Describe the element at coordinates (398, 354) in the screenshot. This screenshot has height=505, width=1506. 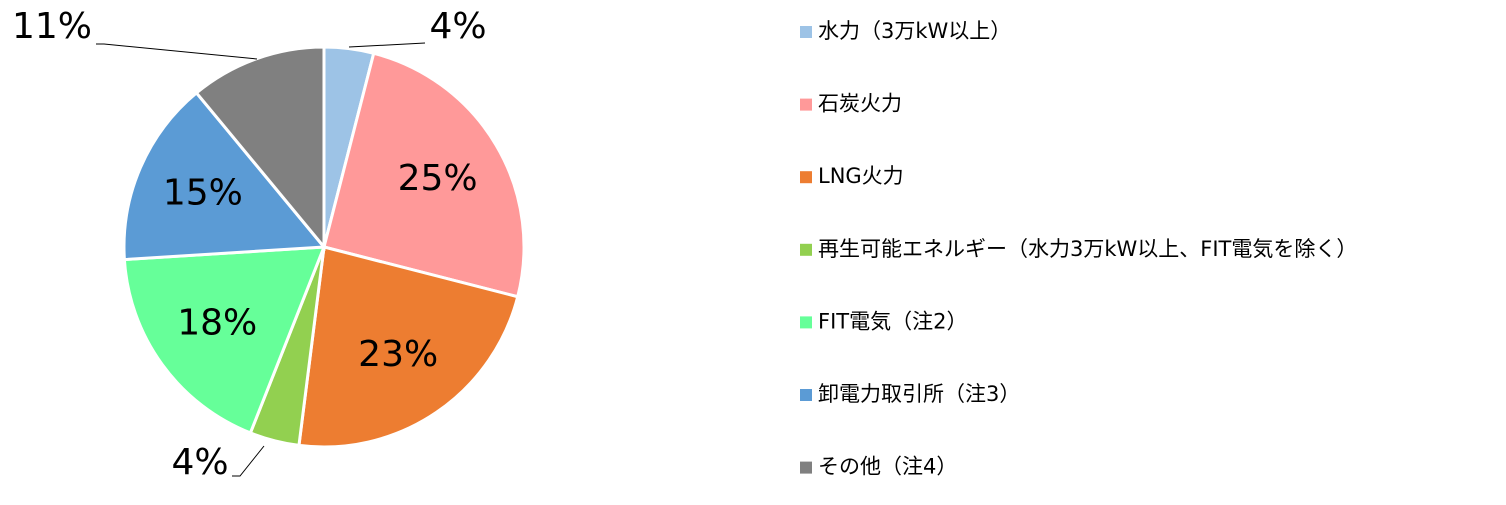
I see `data-label: 23%` at that location.